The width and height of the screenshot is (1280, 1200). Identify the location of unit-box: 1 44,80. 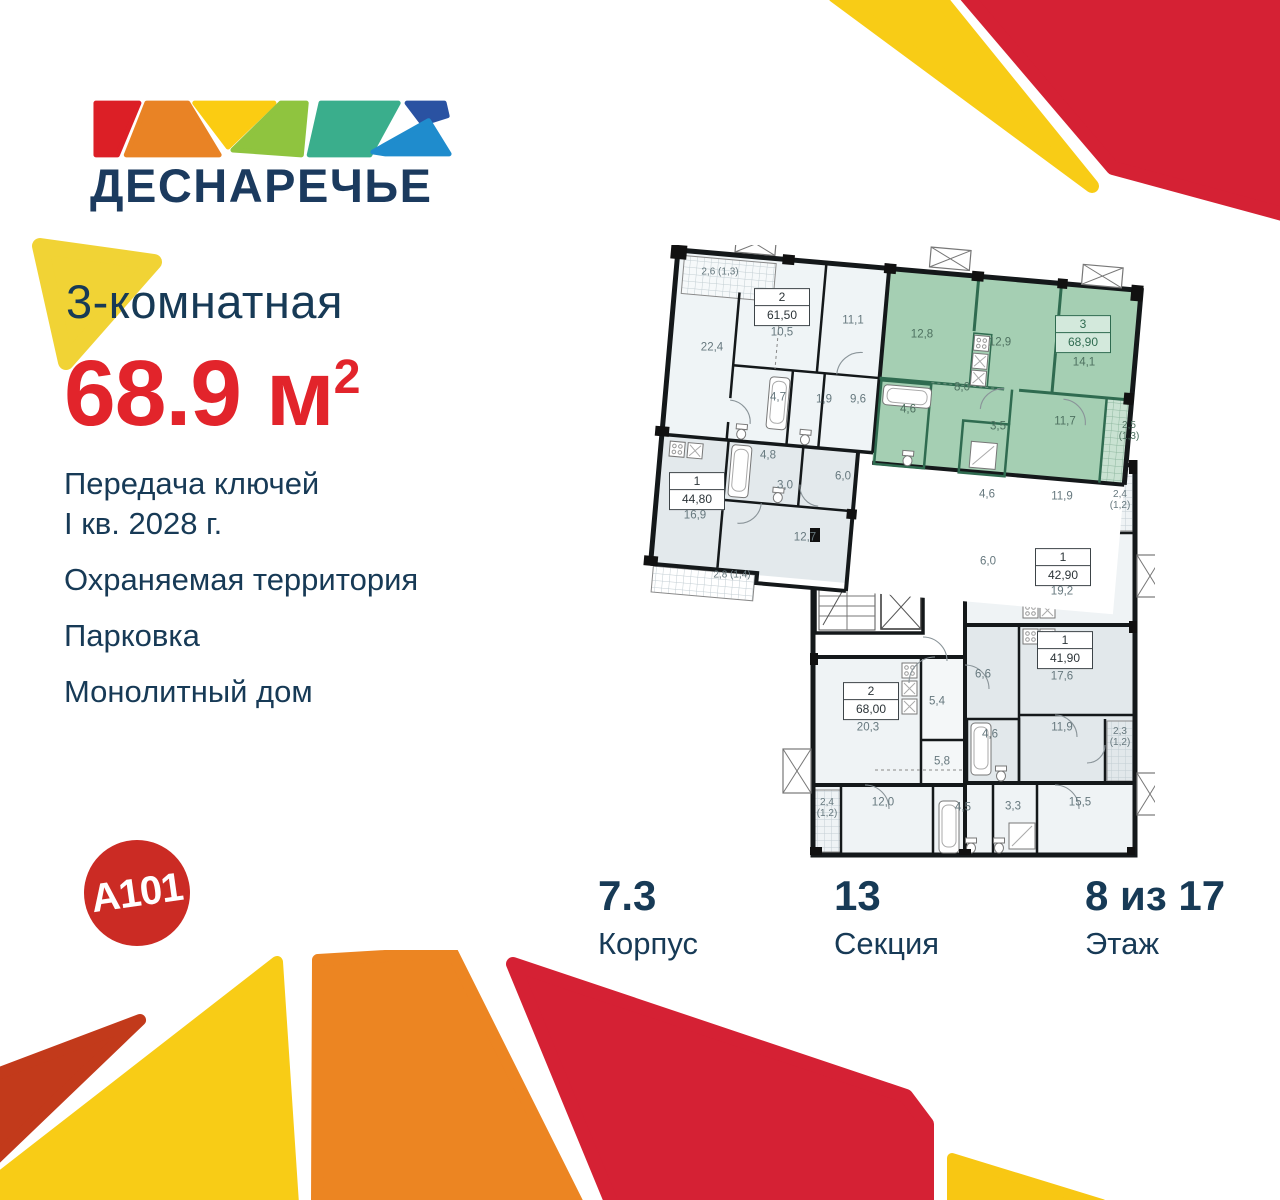
(697, 491).